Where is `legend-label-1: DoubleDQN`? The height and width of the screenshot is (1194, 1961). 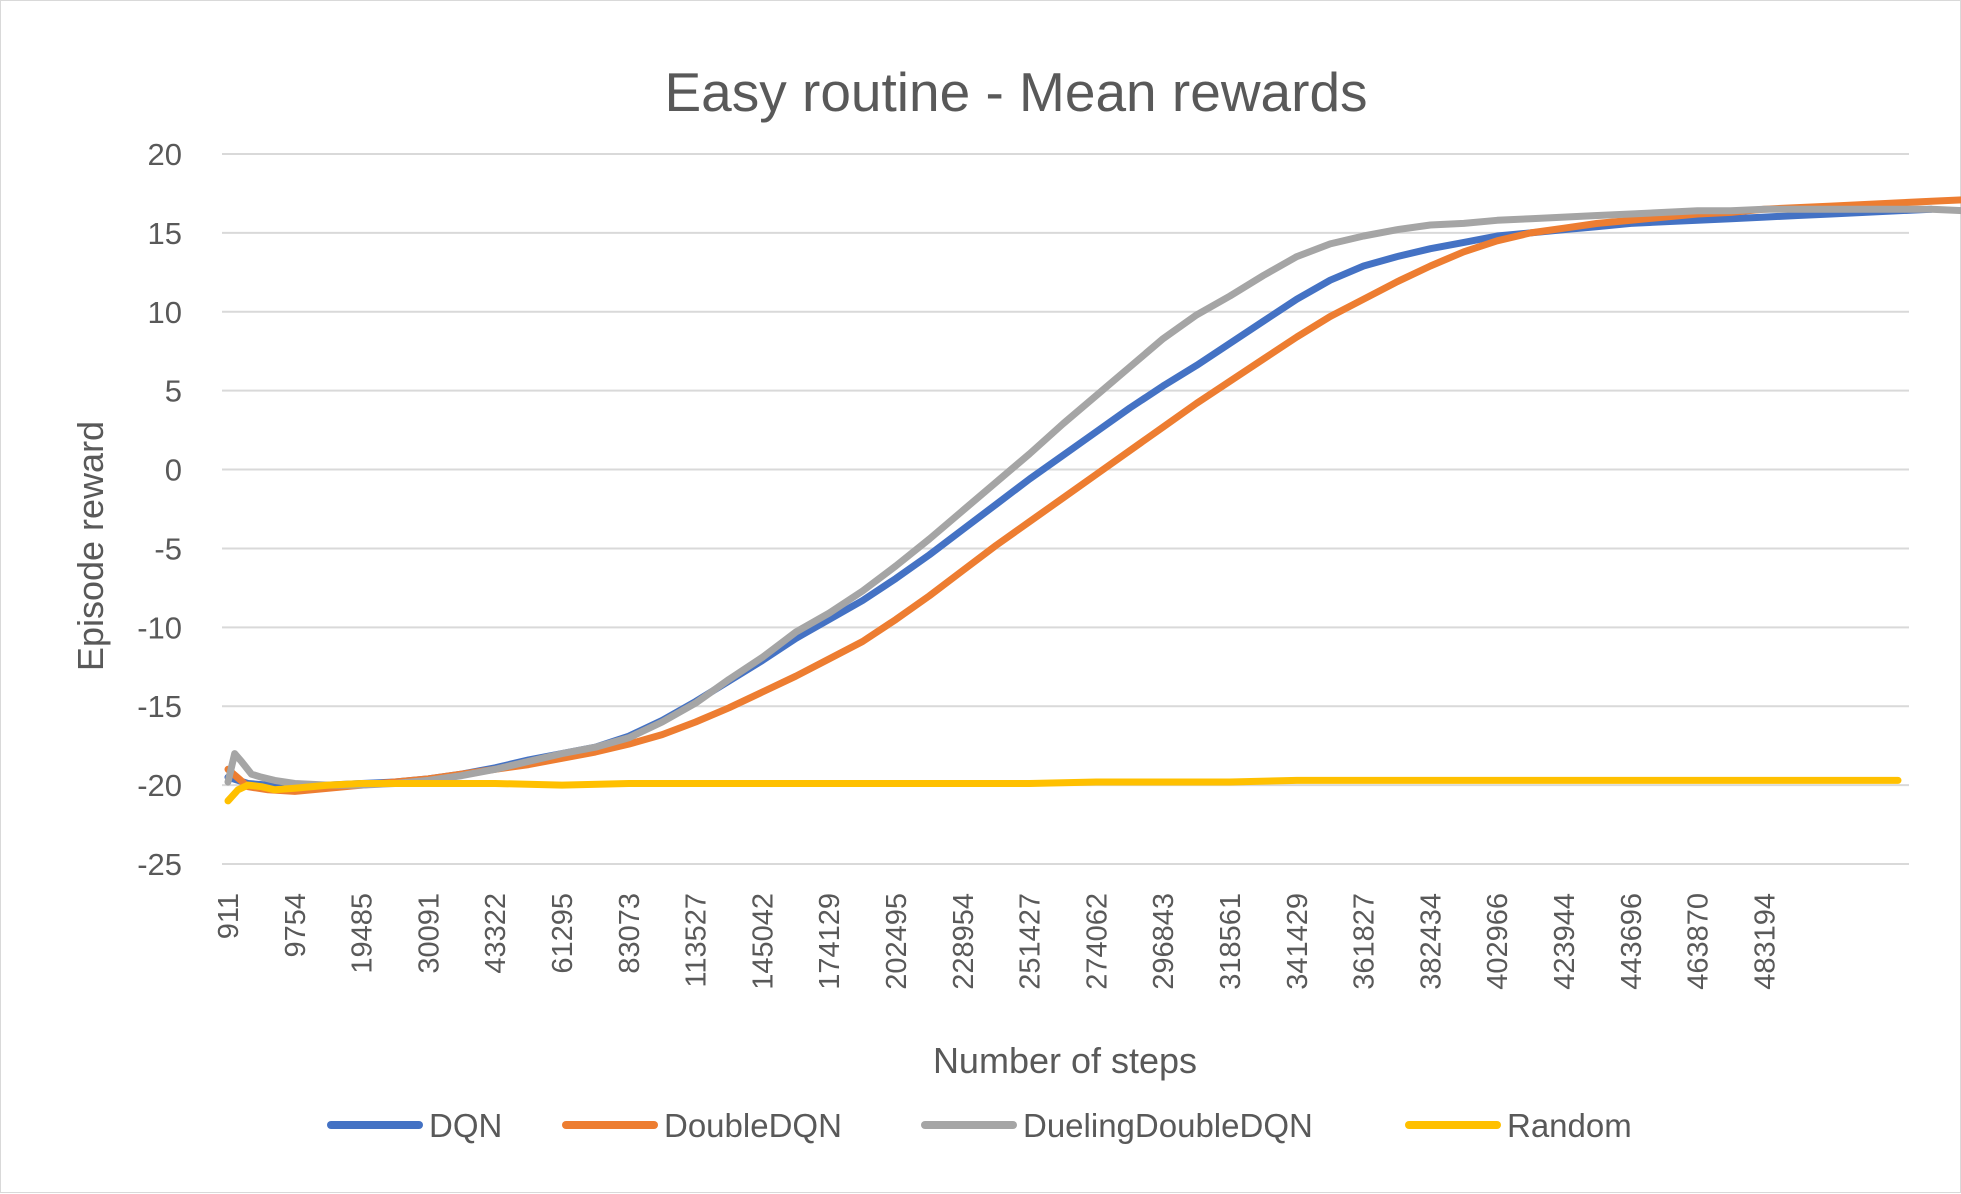 legend-label-1: DoubleDQN is located at coordinates (753, 1125).